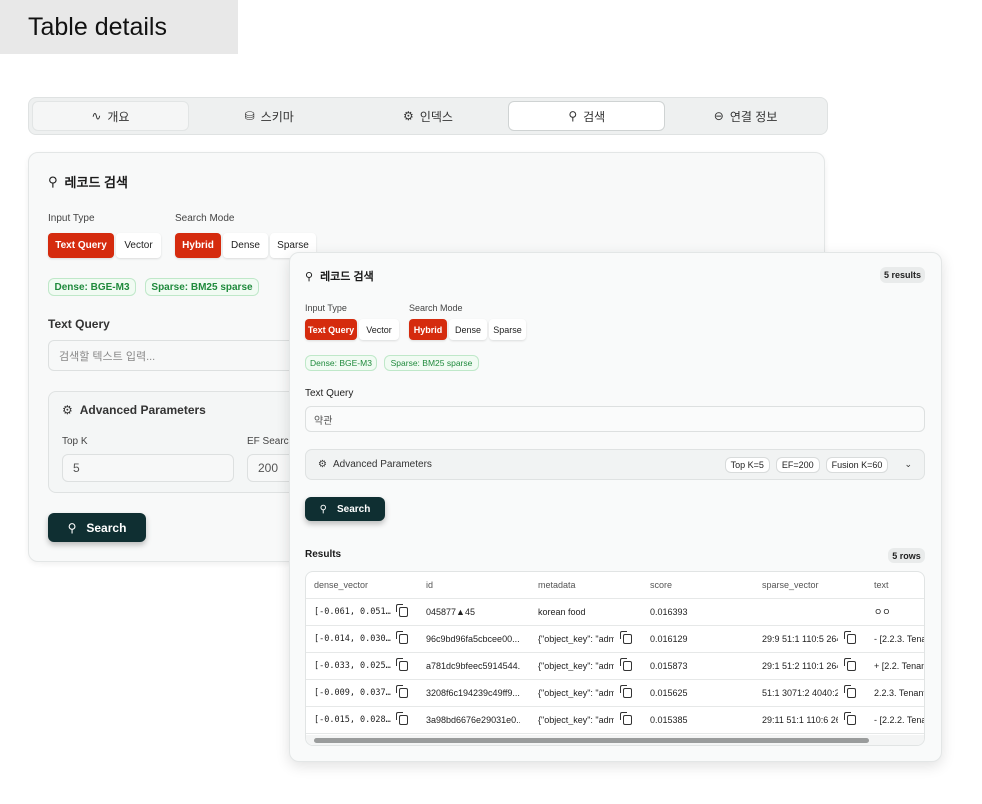 The image size is (982, 804). What do you see at coordinates (698, 693) in the screenshot?
I see `table-cell: 0.015625` at bounding box center [698, 693].